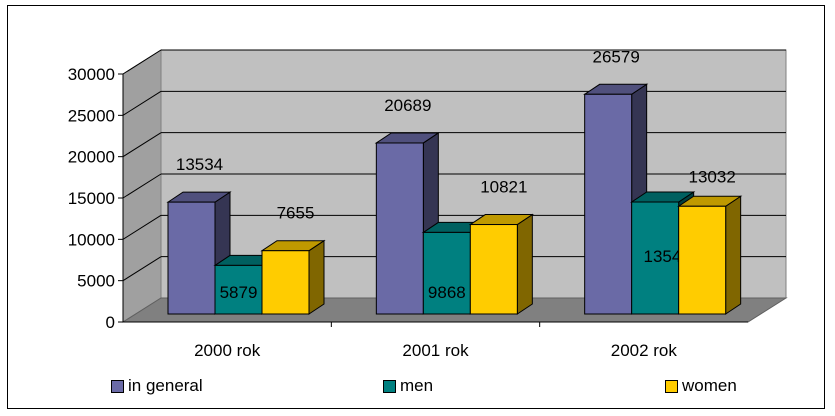 This screenshot has width=835, height=416. Describe the element at coordinates (91, 115) in the screenshot. I see `y-tick-label: 25000` at that location.